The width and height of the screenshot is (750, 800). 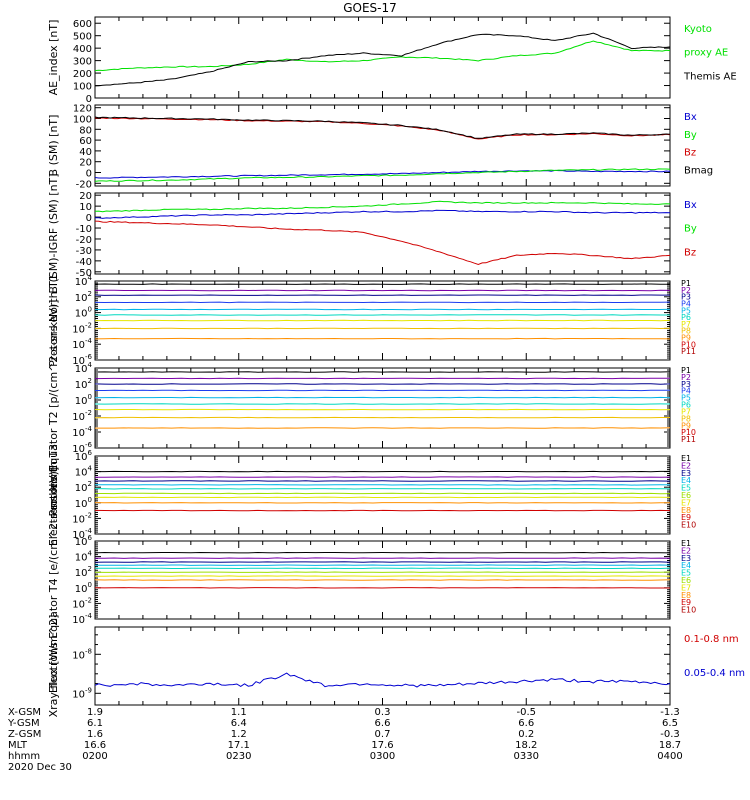 What do you see at coordinates (688, 432) in the screenshot?
I see `legend-p10: P10` at bounding box center [688, 432].